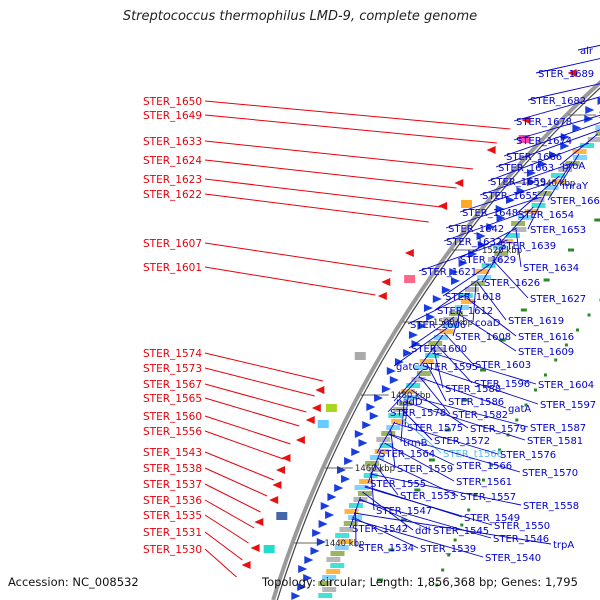  I want to click on right-gene-label: proA, so click(573, 166).